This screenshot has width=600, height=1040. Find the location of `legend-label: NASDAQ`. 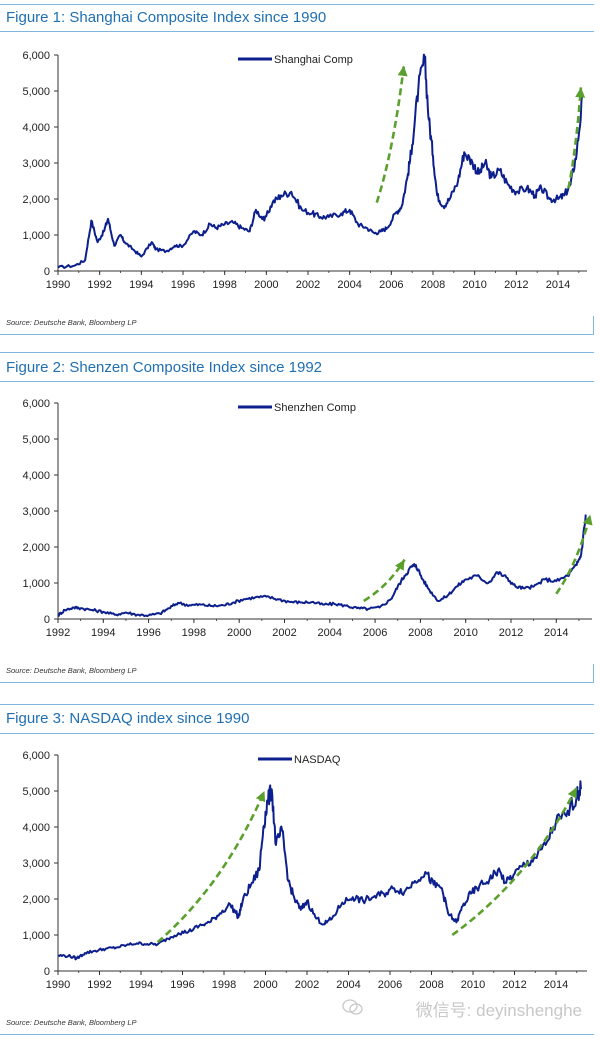

legend-label: NASDAQ is located at coordinates (317, 760).